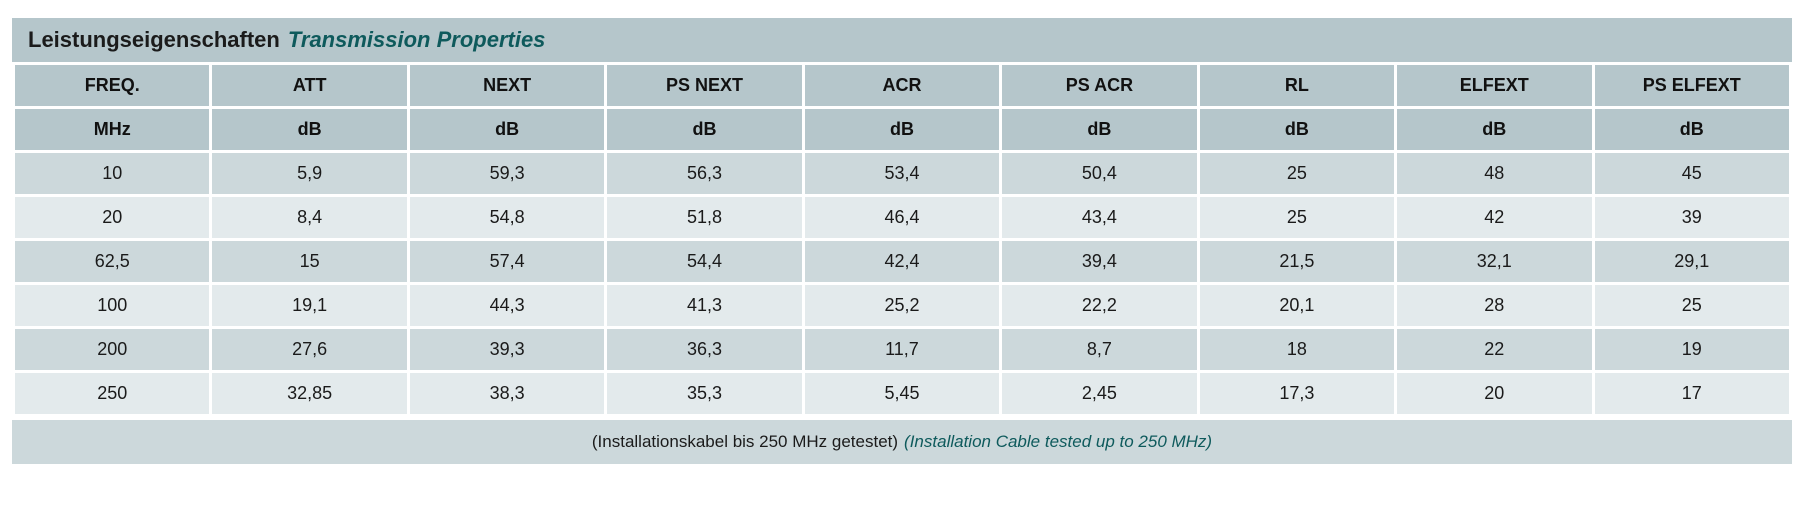  What do you see at coordinates (507, 393) in the screenshot?
I see `table-cell: 38,3` at bounding box center [507, 393].